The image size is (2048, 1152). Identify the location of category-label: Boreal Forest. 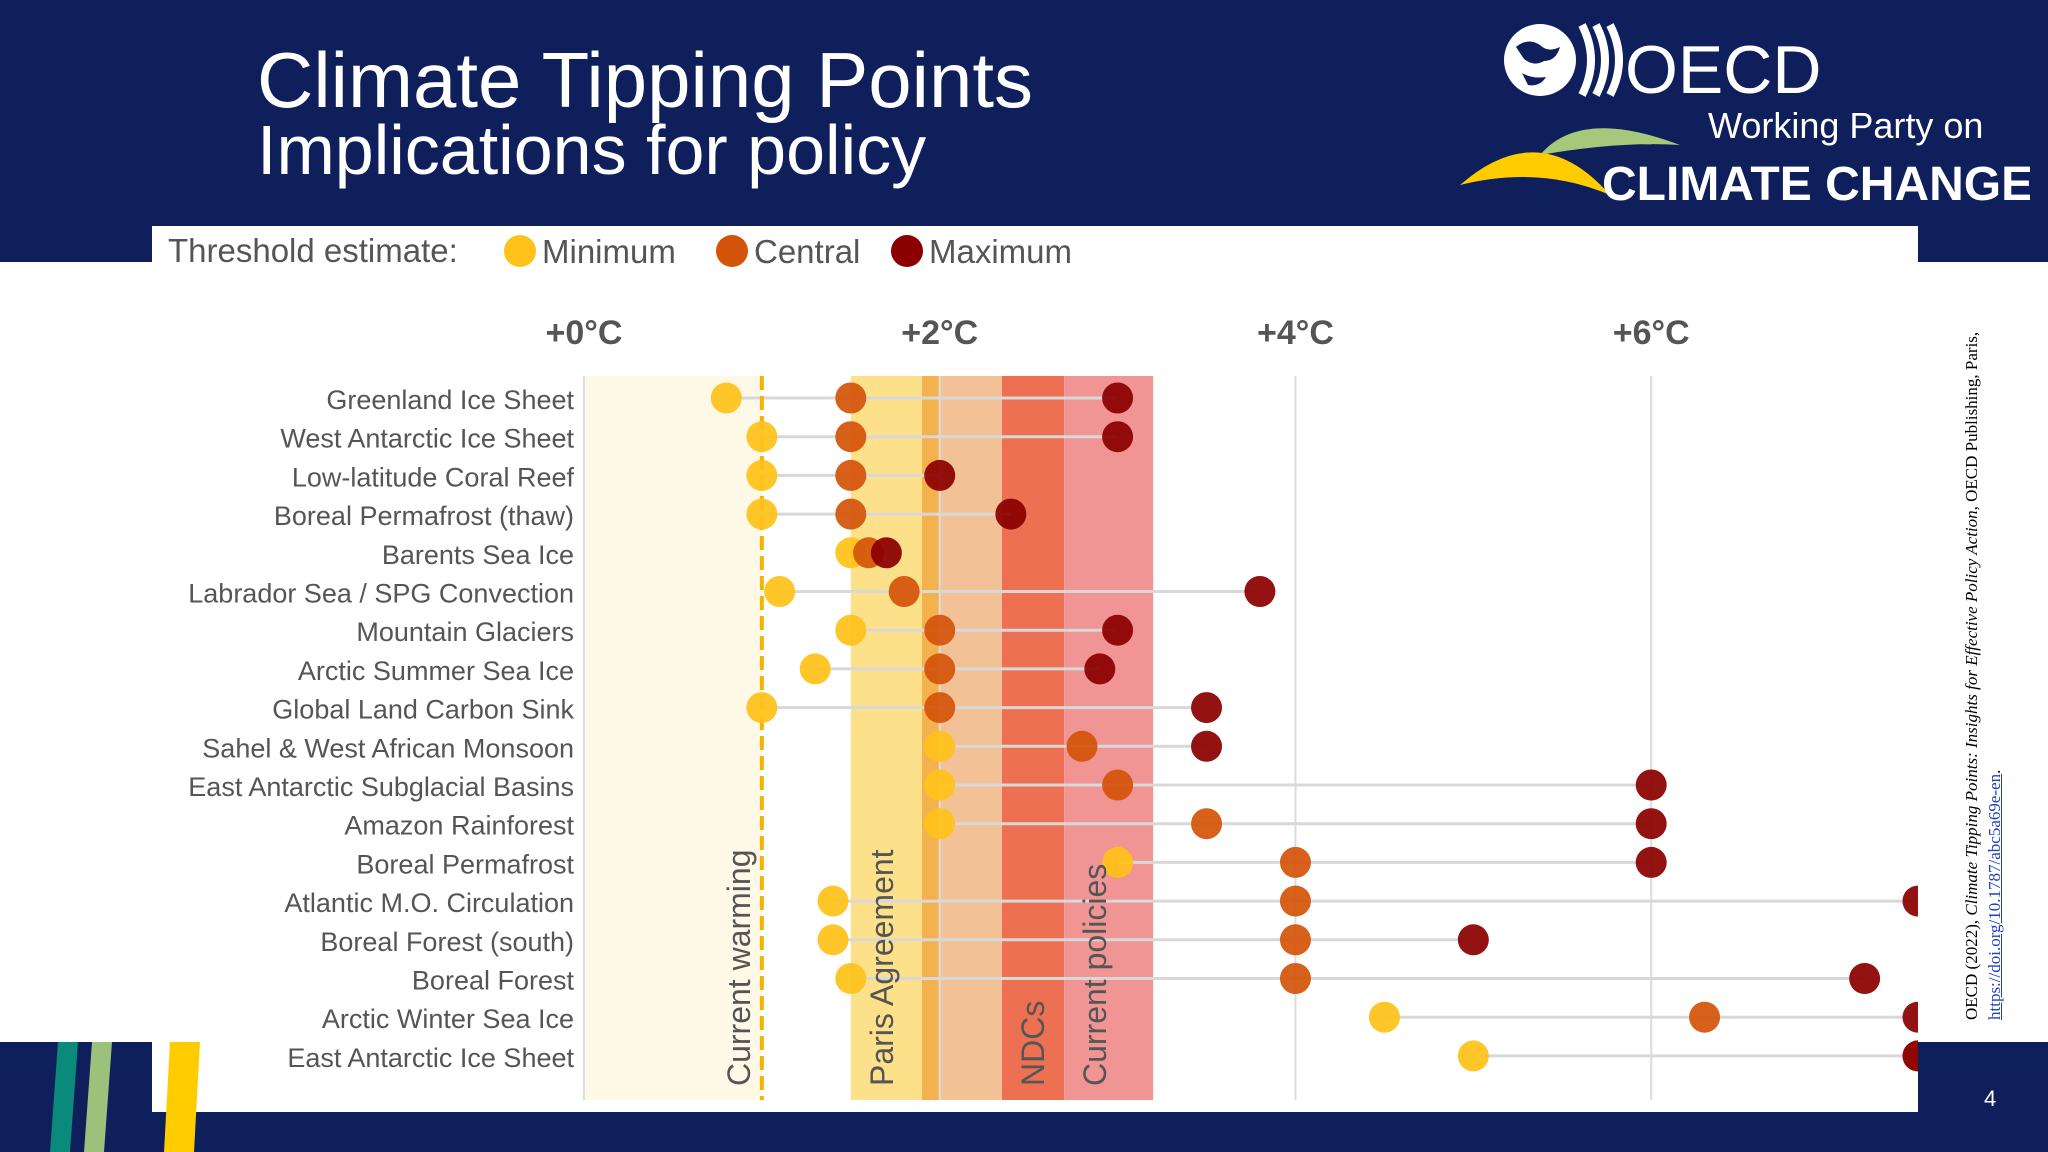
(493, 981).